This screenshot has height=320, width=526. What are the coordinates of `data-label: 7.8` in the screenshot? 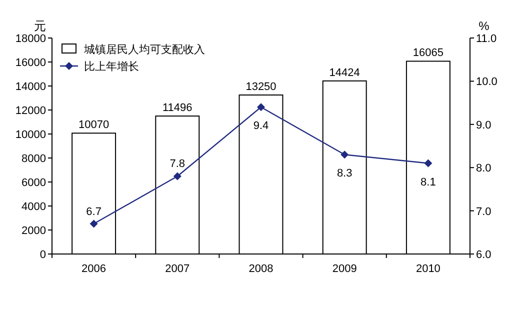 It's located at (178, 164).